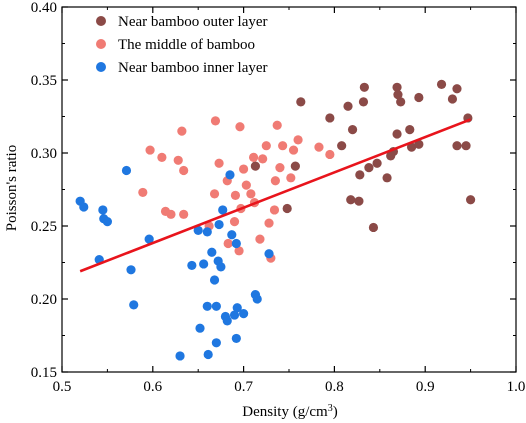 The height and width of the screenshot is (423, 526). What do you see at coordinates (289, 412) in the screenshot?
I see `x-axis-title: Density (g/cm3)` at bounding box center [289, 412].